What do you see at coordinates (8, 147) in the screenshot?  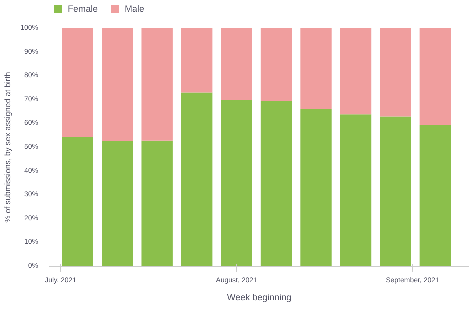 I see `y-axis-title: % of submissions, by sex assigned at birth` at bounding box center [8, 147].